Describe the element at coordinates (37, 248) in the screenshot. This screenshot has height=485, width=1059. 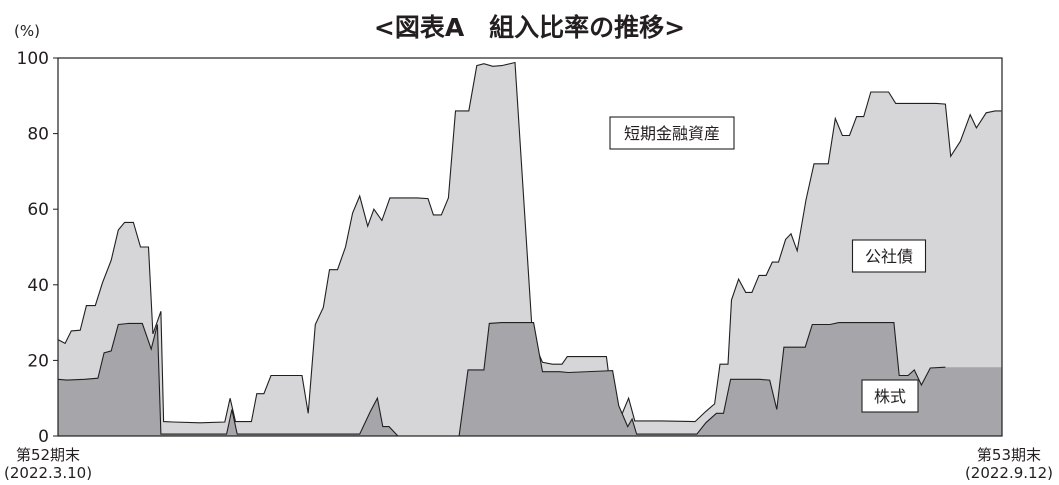
I see `y-axis-ticks: 0 20 40 60 80 100` at that location.